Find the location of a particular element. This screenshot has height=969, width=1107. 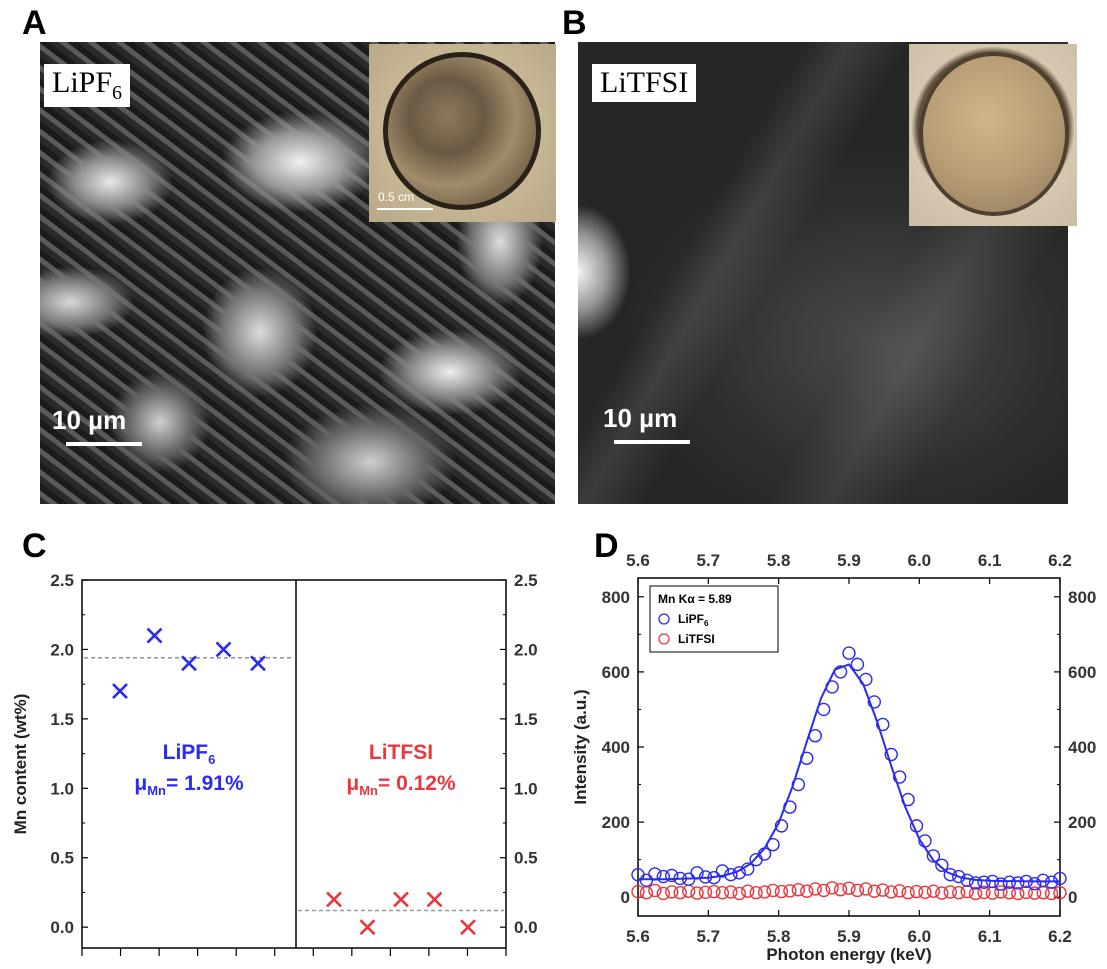

series-mean-label: μMn= 1.91% is located at coordinates (189, 785).